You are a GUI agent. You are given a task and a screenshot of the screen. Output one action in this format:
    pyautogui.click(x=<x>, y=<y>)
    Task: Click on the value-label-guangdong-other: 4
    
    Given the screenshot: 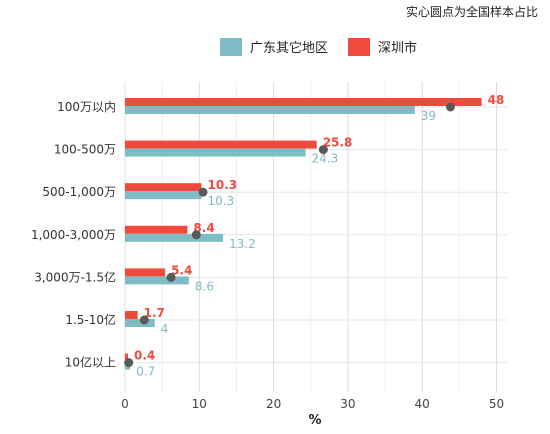 What is the action you would take?
    pyautogui.click(x=165, y=329)
    